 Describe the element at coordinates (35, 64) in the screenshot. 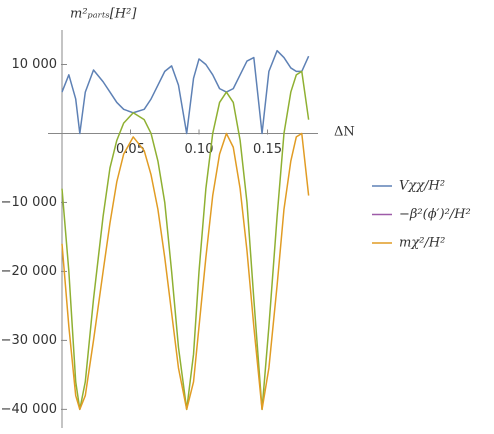

I see `y-tick-label: 10 000` at that location.